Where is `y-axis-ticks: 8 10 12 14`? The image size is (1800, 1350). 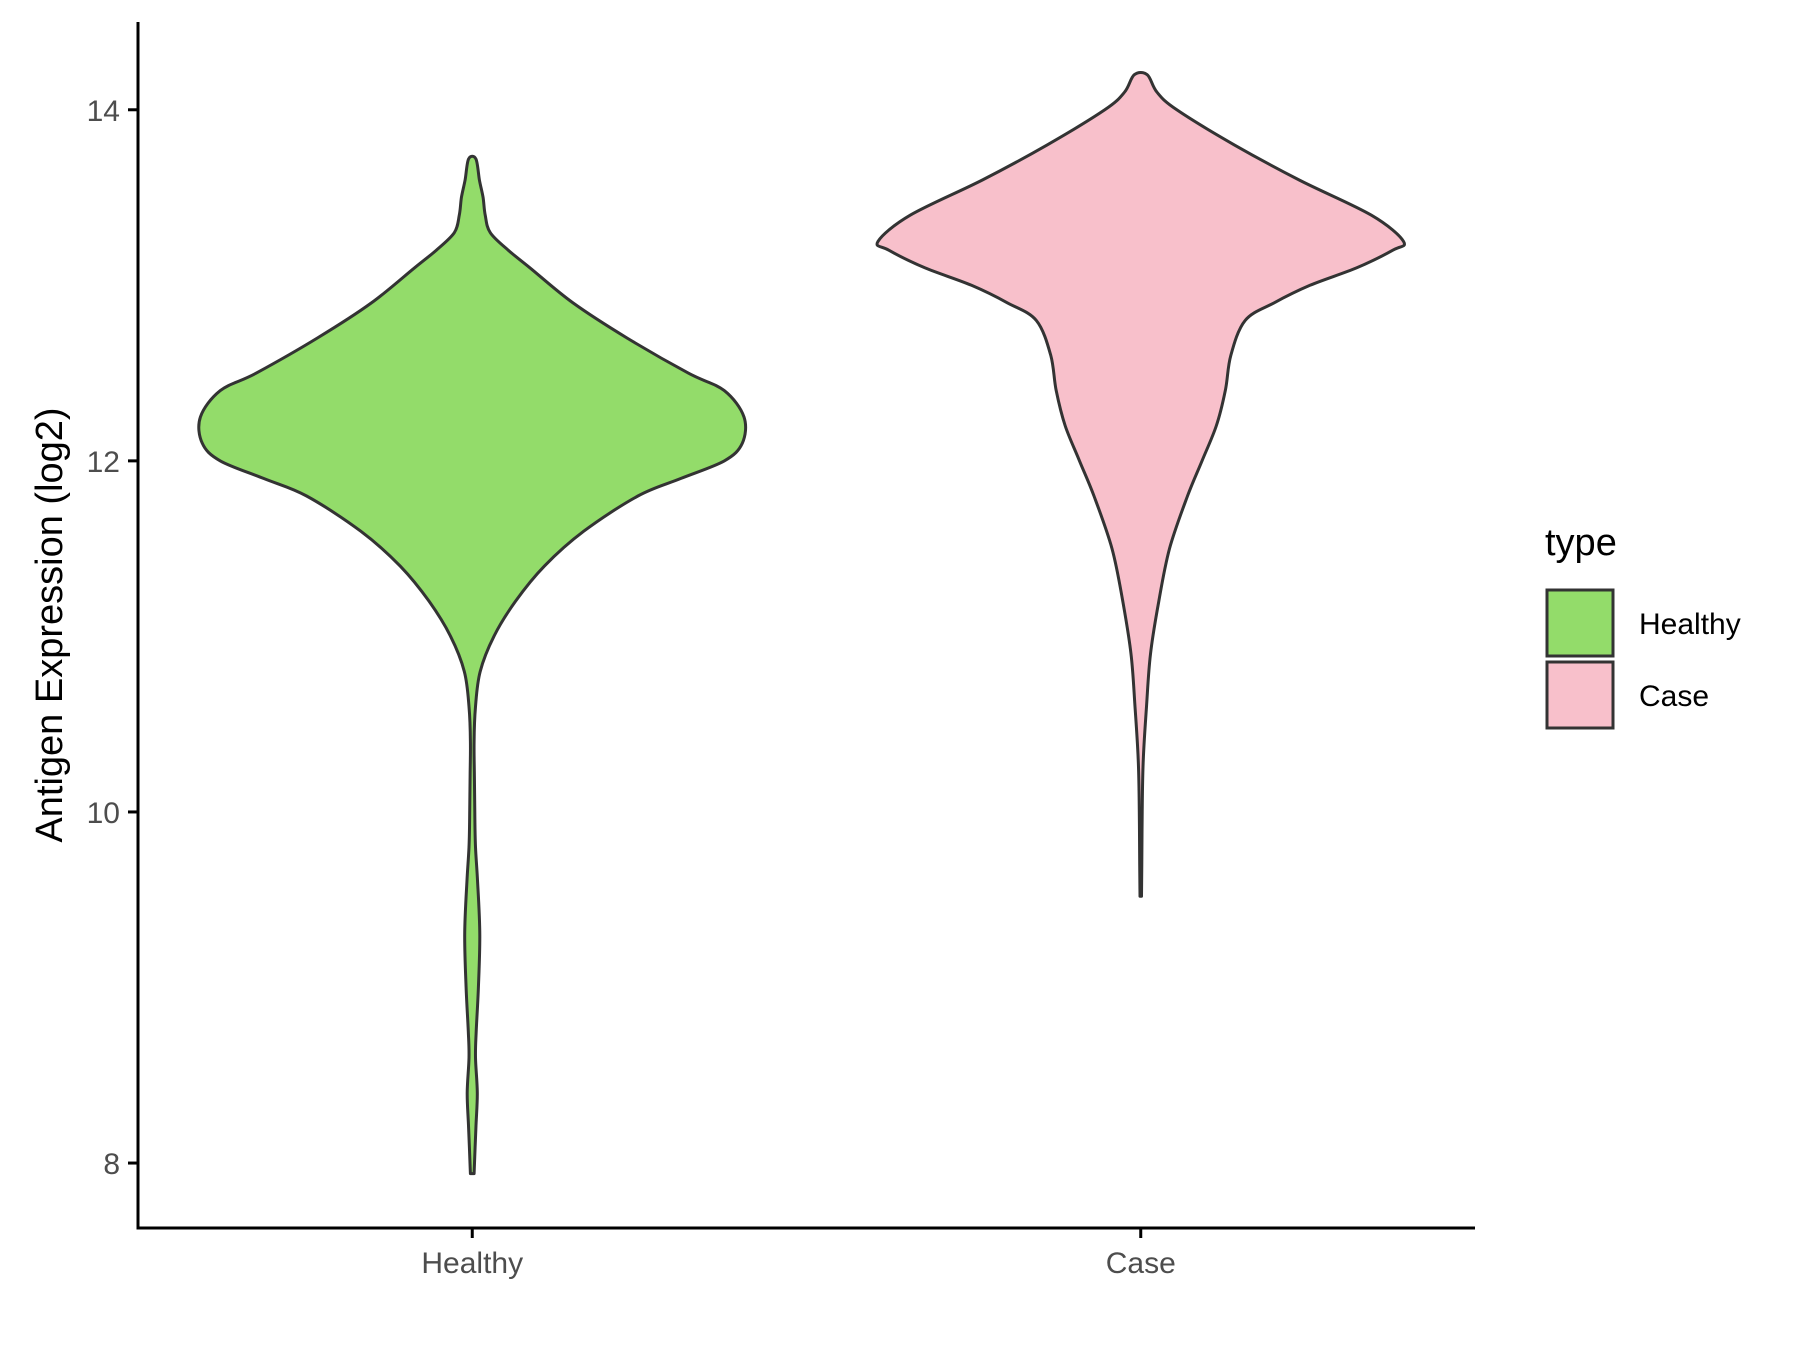 y-axis-ticks: 8 10 12 14 is located at coordinates (112, 638).